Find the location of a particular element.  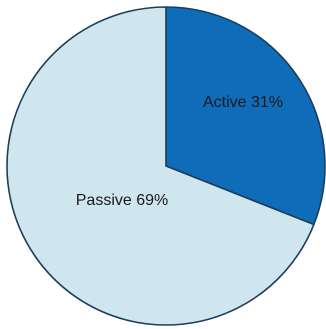

slice-label-passive: Passive 69% is located at coordinates (122, 200).